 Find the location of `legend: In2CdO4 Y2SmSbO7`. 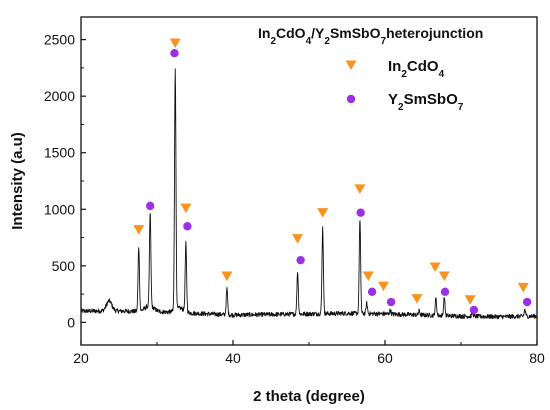

legend: In2CdO4 Y2SmSbO7 is located at coordinates (404, 85).